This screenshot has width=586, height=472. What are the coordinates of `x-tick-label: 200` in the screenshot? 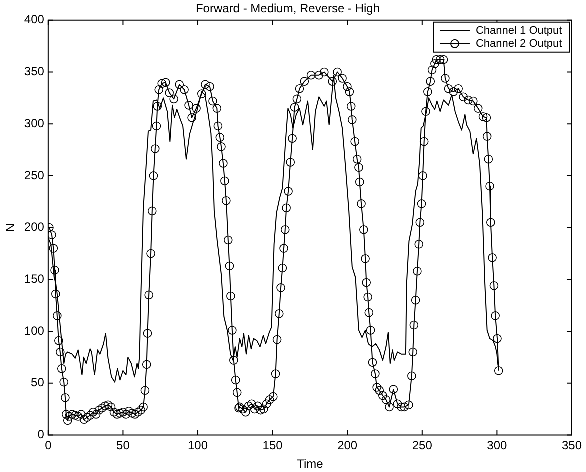 It's located at (348, 445).